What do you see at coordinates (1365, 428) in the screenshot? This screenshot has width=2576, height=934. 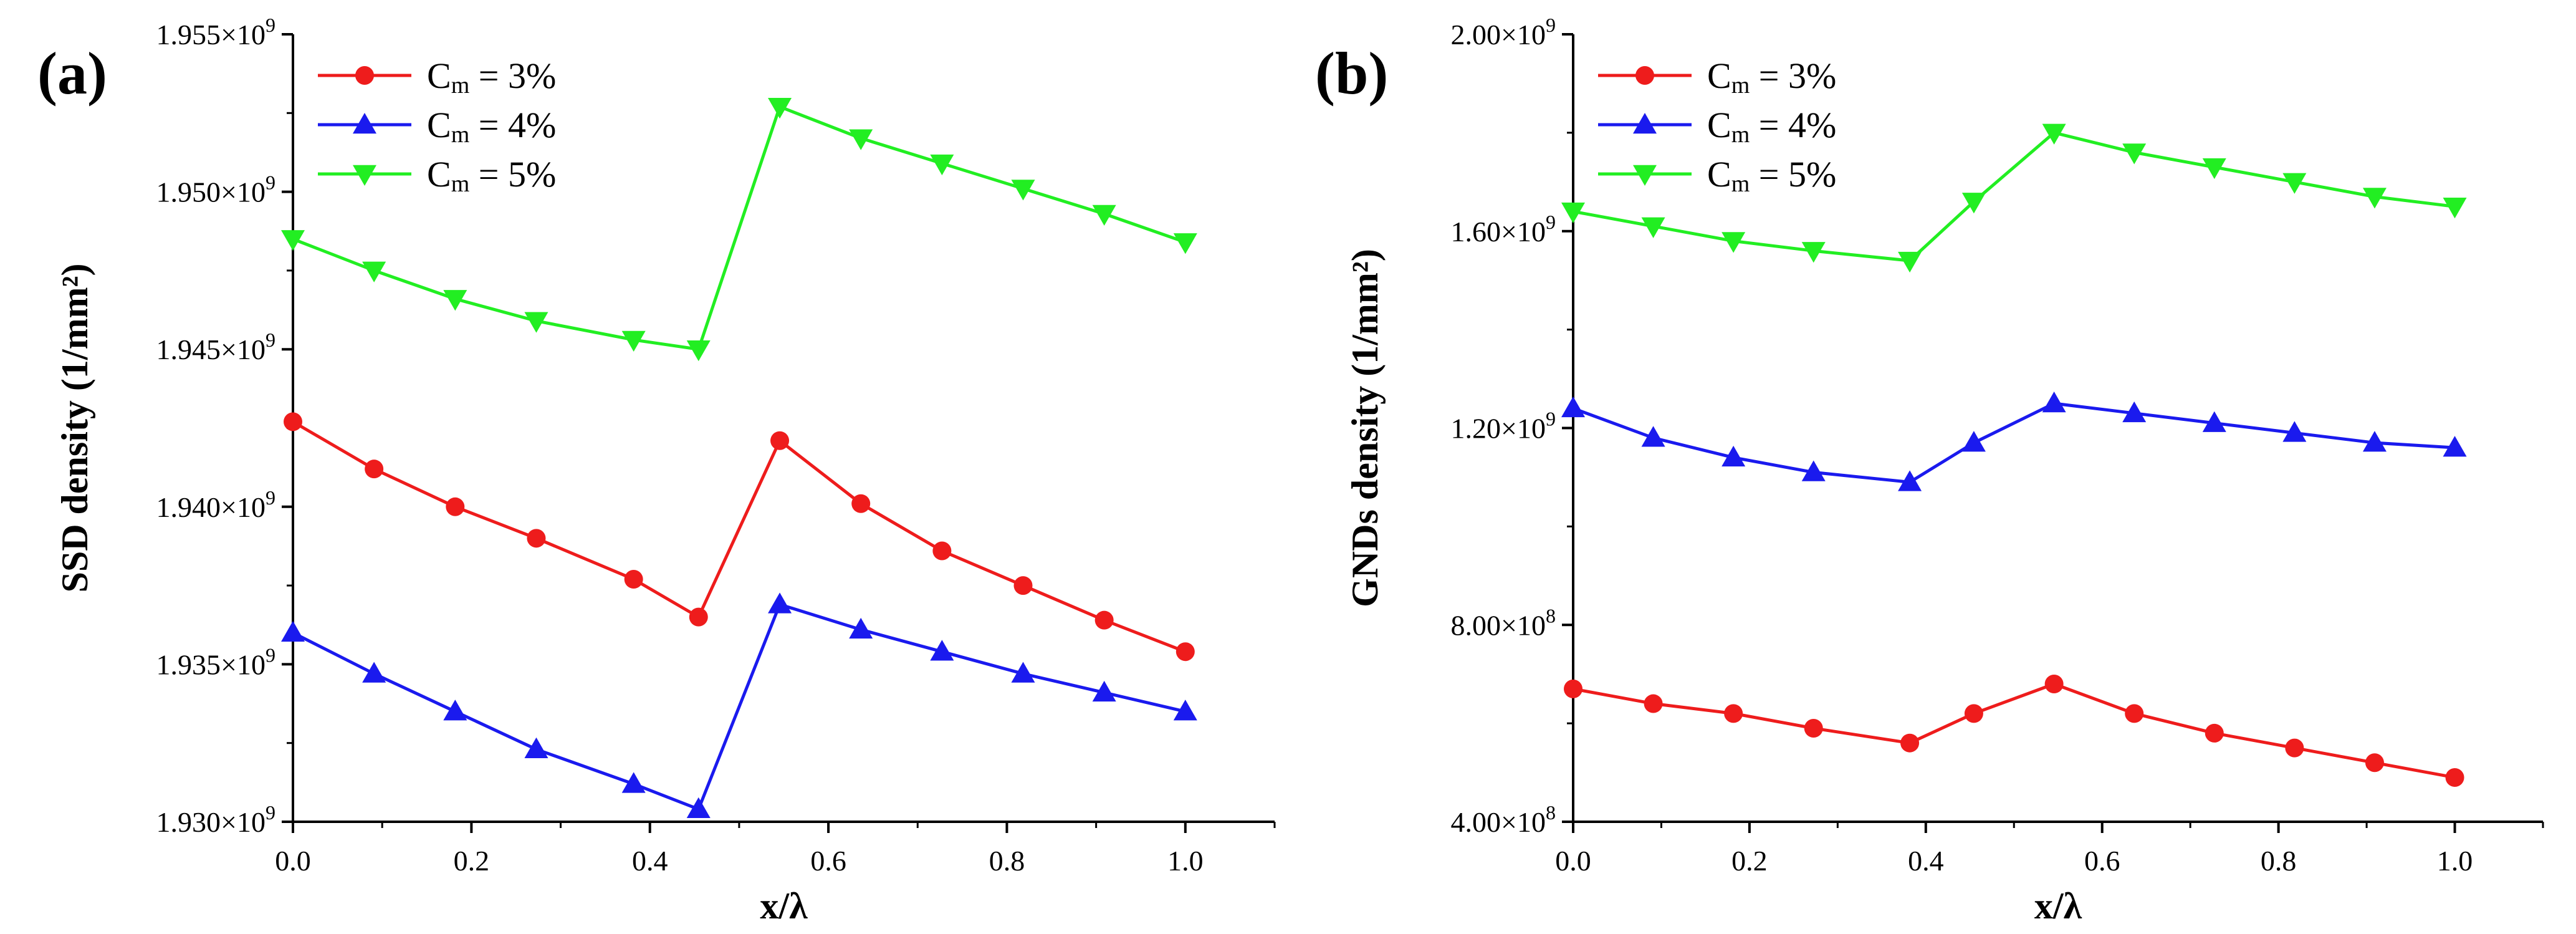 I see `y-axis-title: GNDs density (1/mm²)` at bounding box center [1365, 428].